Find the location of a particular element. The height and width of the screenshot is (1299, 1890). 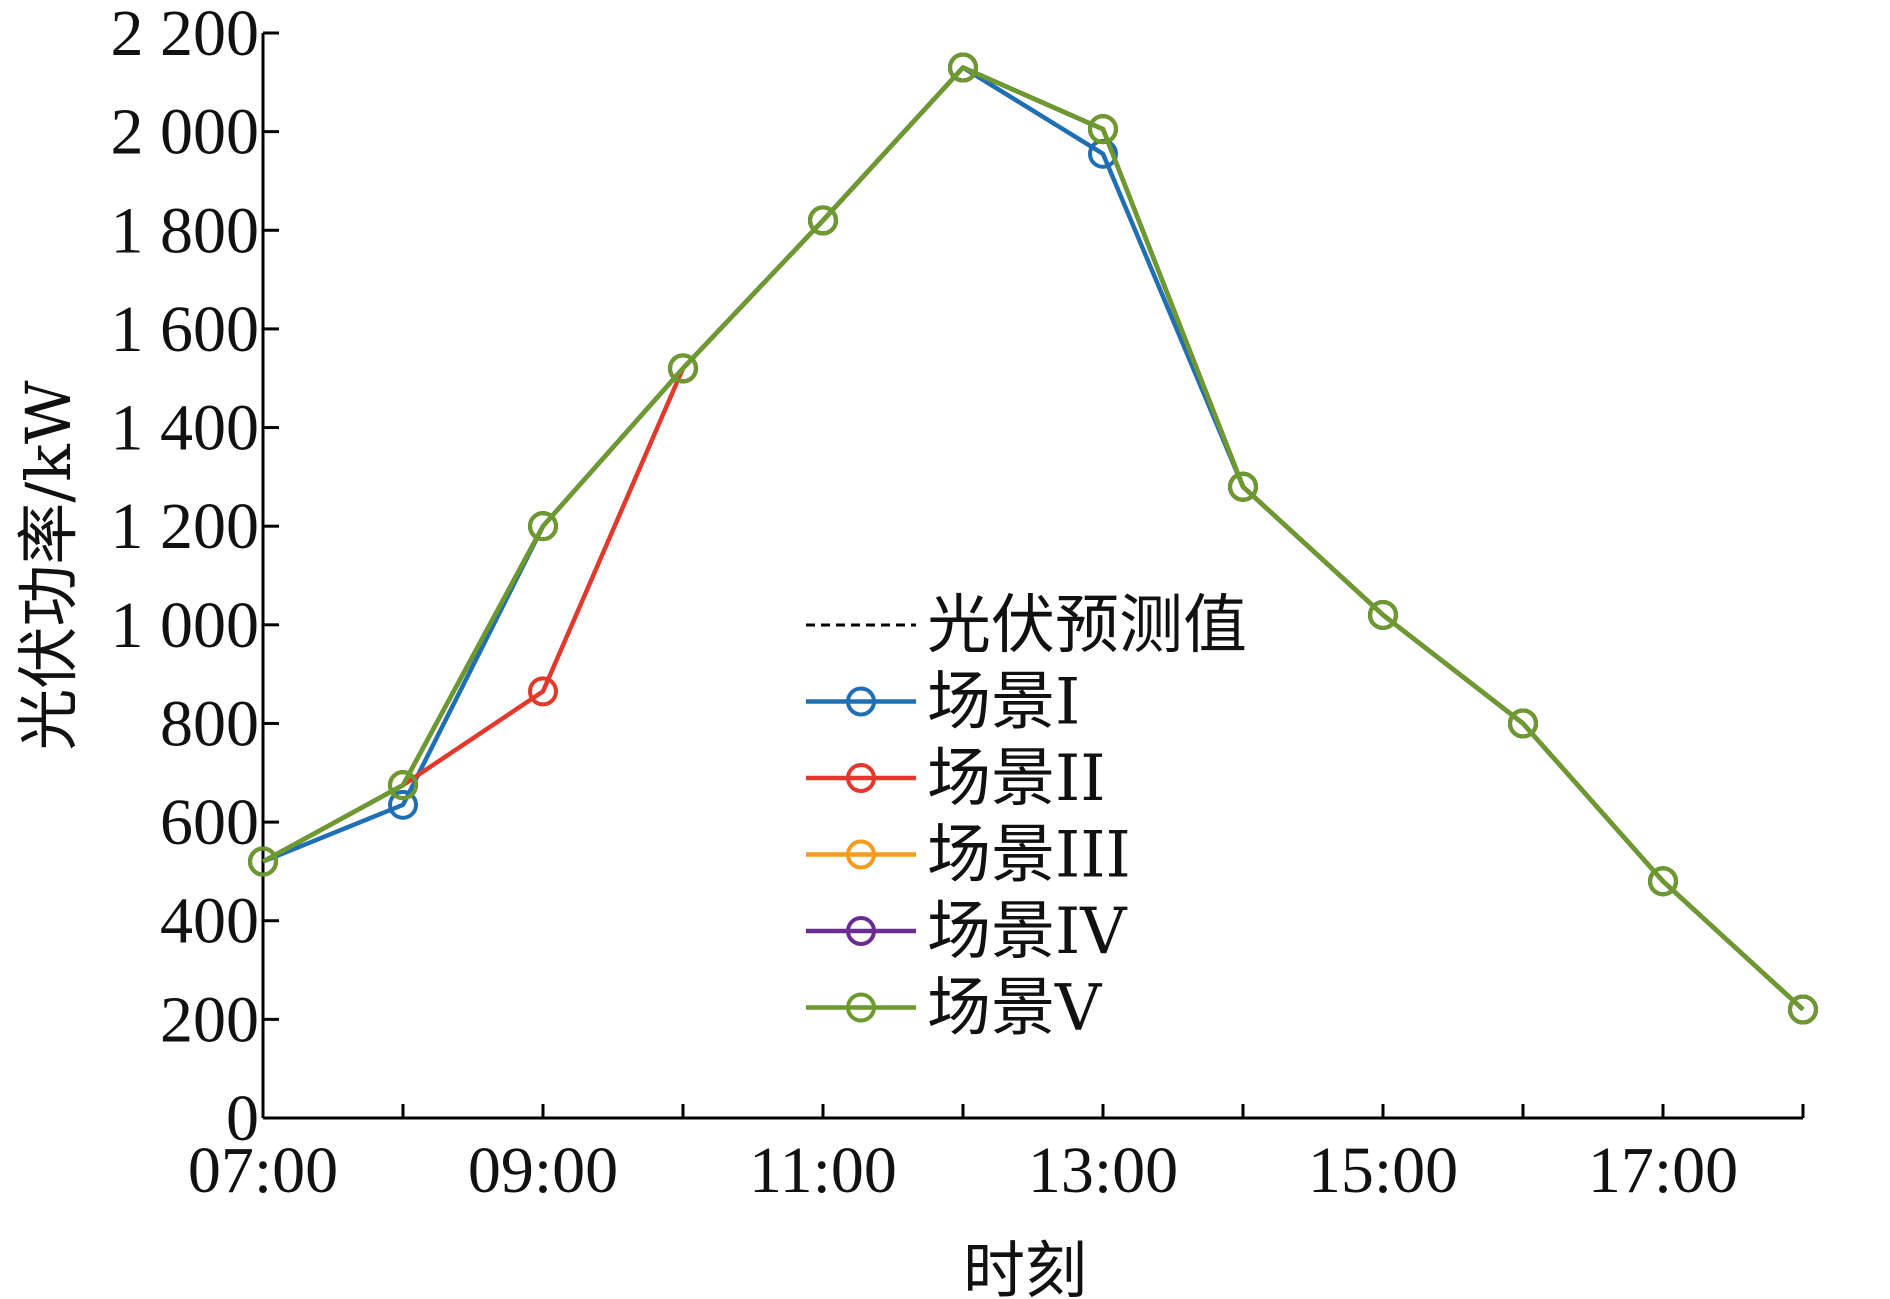

legend-label: 场景IV is located at coordinates (1027, 932).